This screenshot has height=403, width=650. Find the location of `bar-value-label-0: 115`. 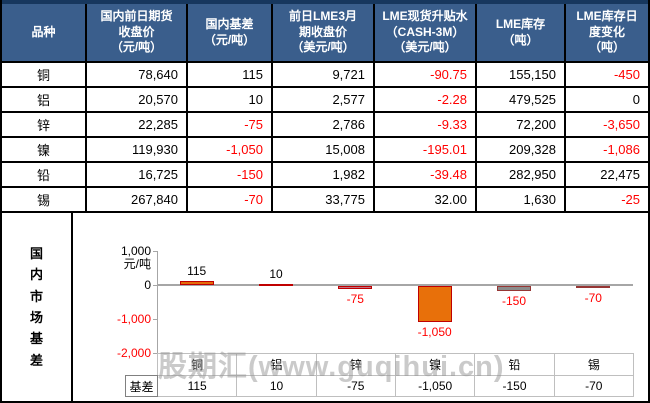

bar-value-label-0: 115 is located at coordinates (197, 271).